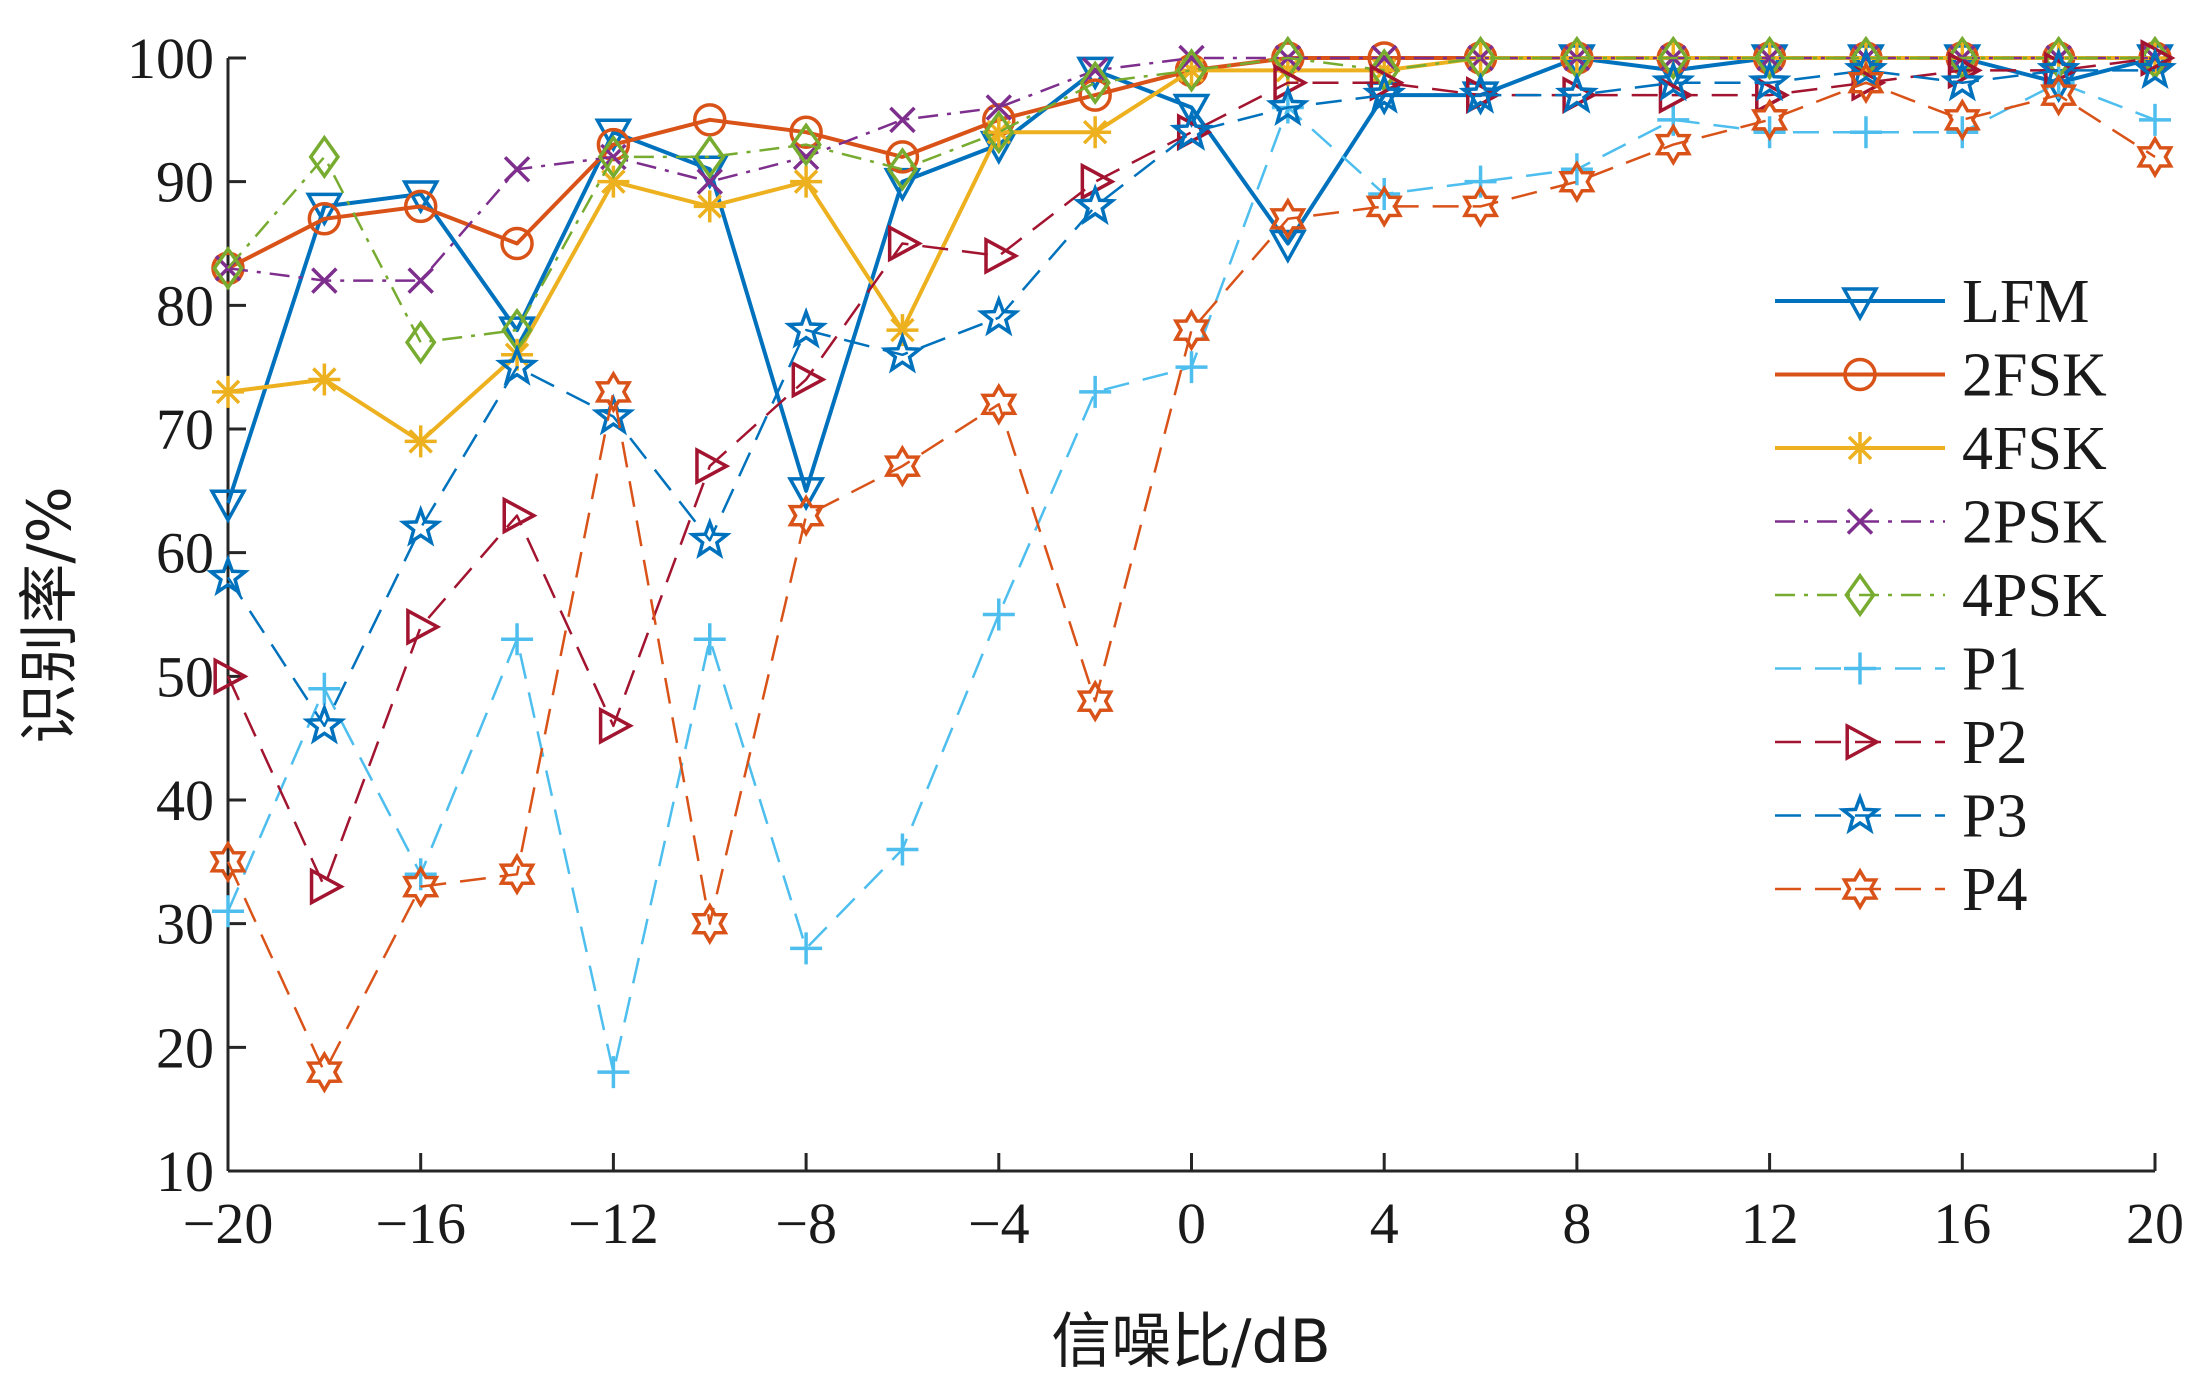 The height and width of the screenshot is (1391, 2195). I want to click on legend-label: LFM, so click(2025, 302).